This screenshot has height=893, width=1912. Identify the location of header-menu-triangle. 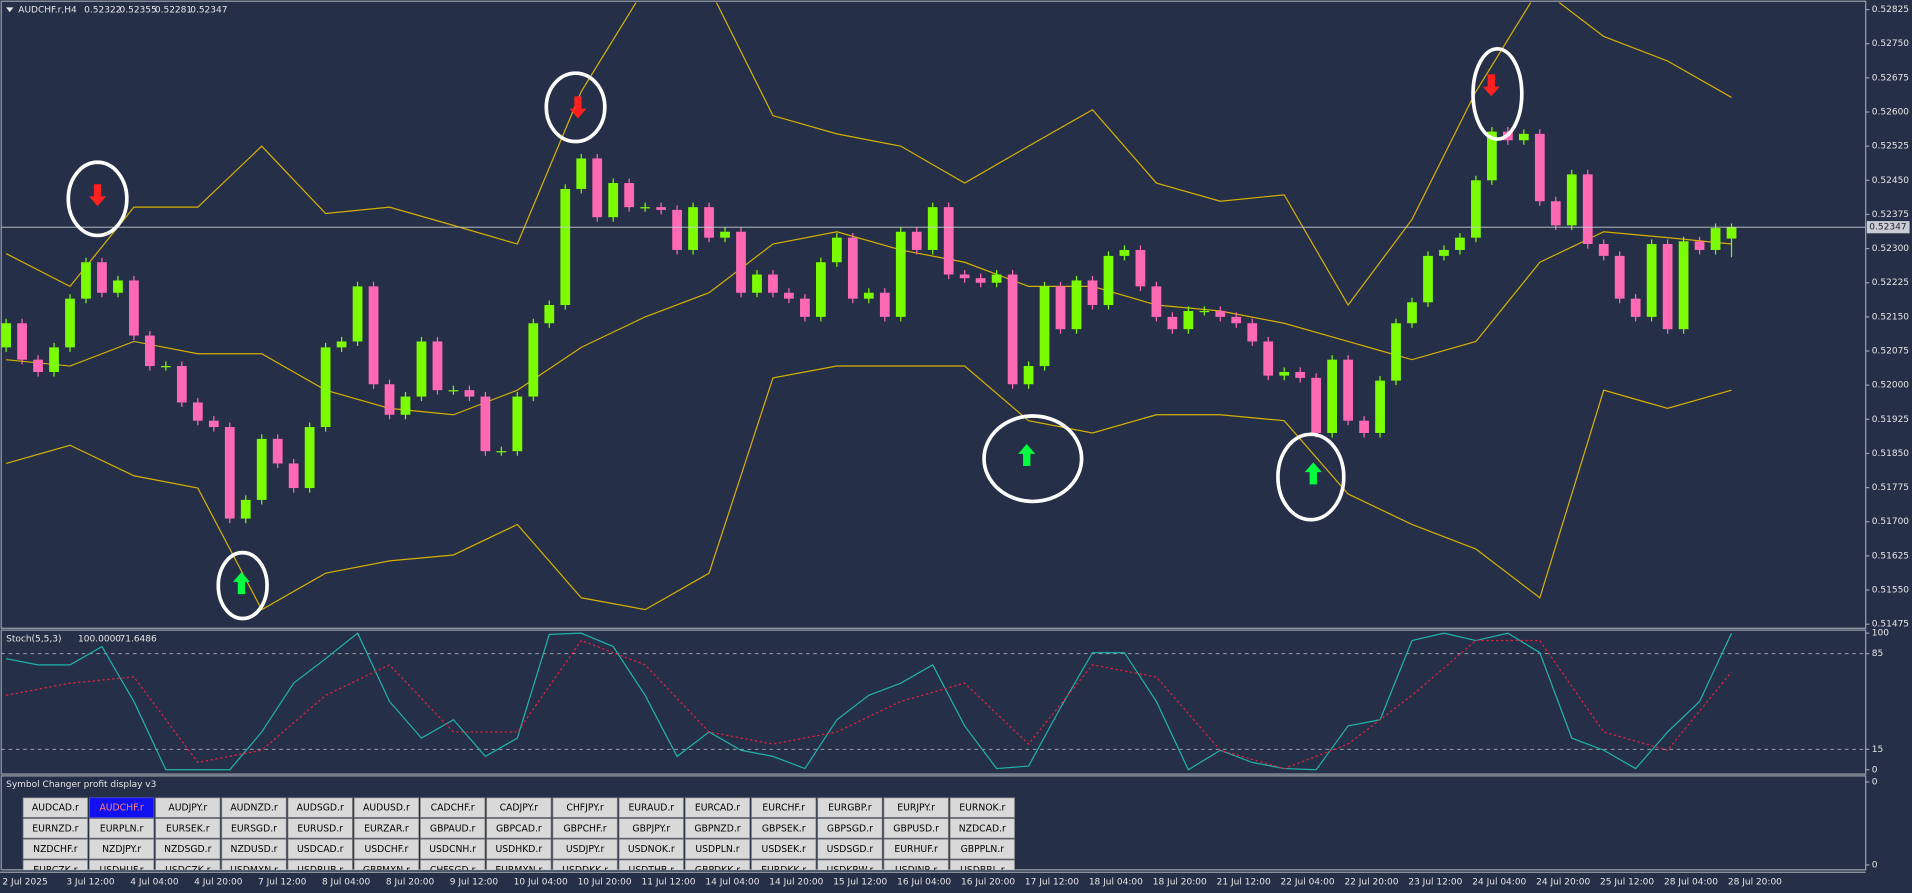
(10, 10).